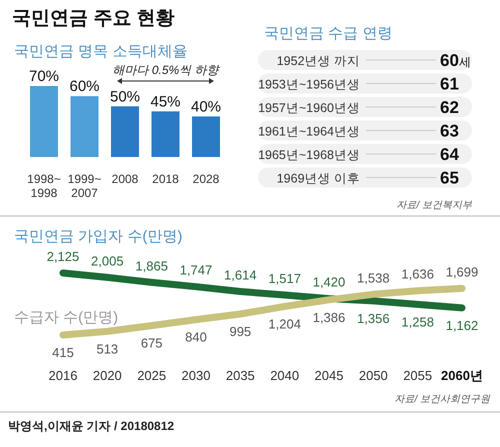  I want to click on data-label: 513, so click(107, 348).